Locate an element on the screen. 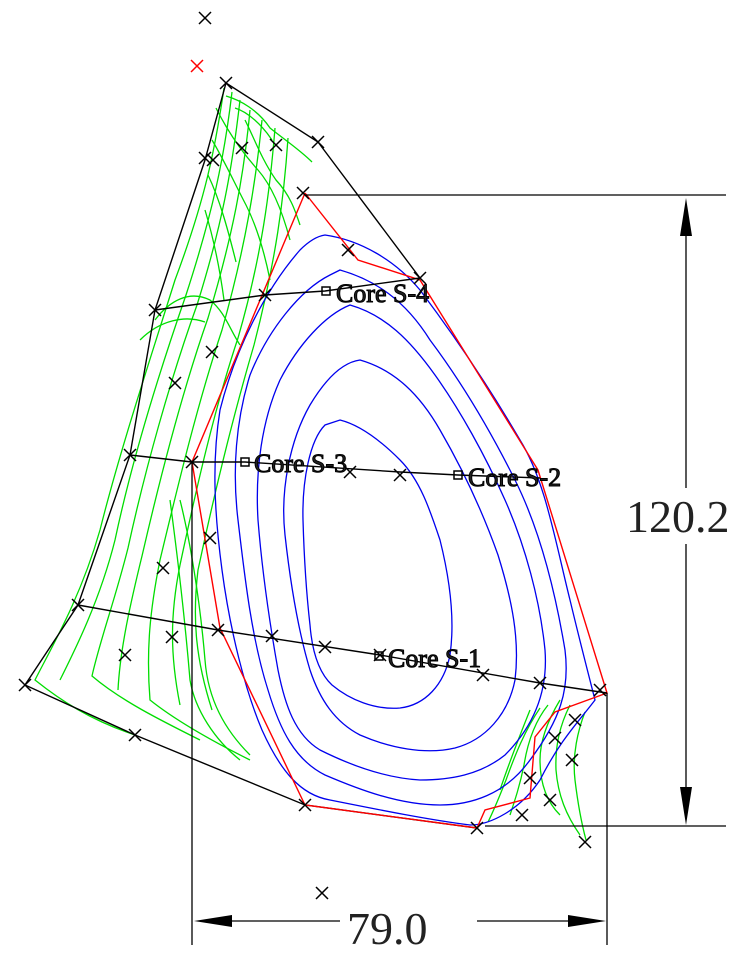 The width and height of the screenshot is (754, 964). arrowhead-up is located at coordinates (686, 217).